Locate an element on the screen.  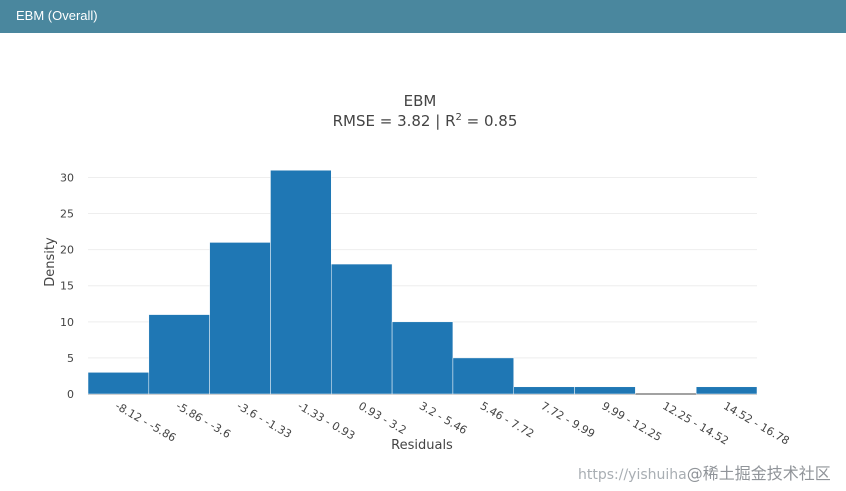
y-tick-label: 0 is located at coordinates (70, 394).